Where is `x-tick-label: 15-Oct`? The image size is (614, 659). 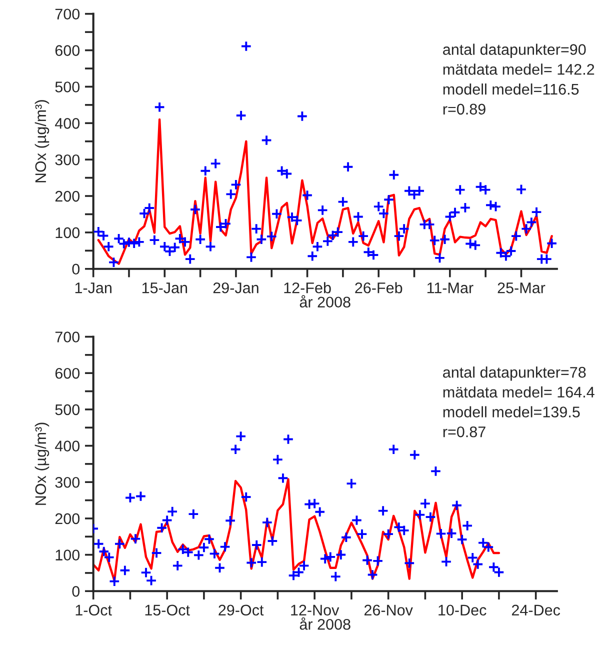
x-tick-label: 15-Oct is located at coordinates (167, 610).